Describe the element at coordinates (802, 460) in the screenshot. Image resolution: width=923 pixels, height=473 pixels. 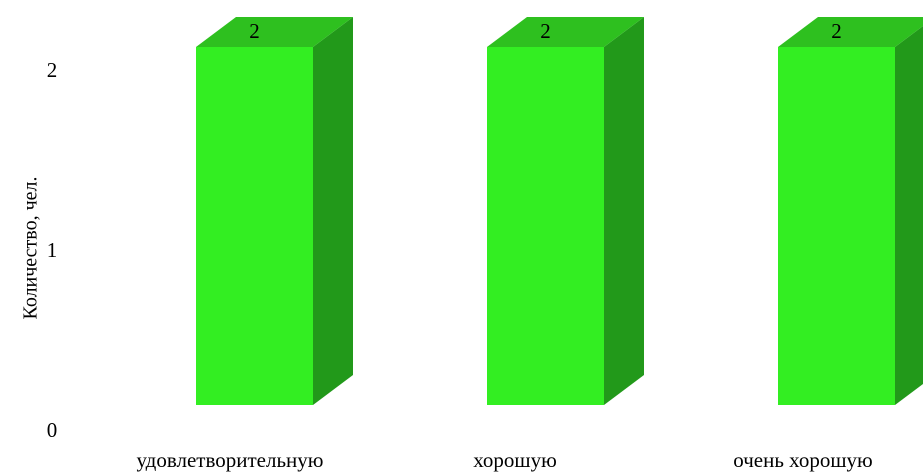
I see `x-tick-label-2: очень хорошую` at that location.